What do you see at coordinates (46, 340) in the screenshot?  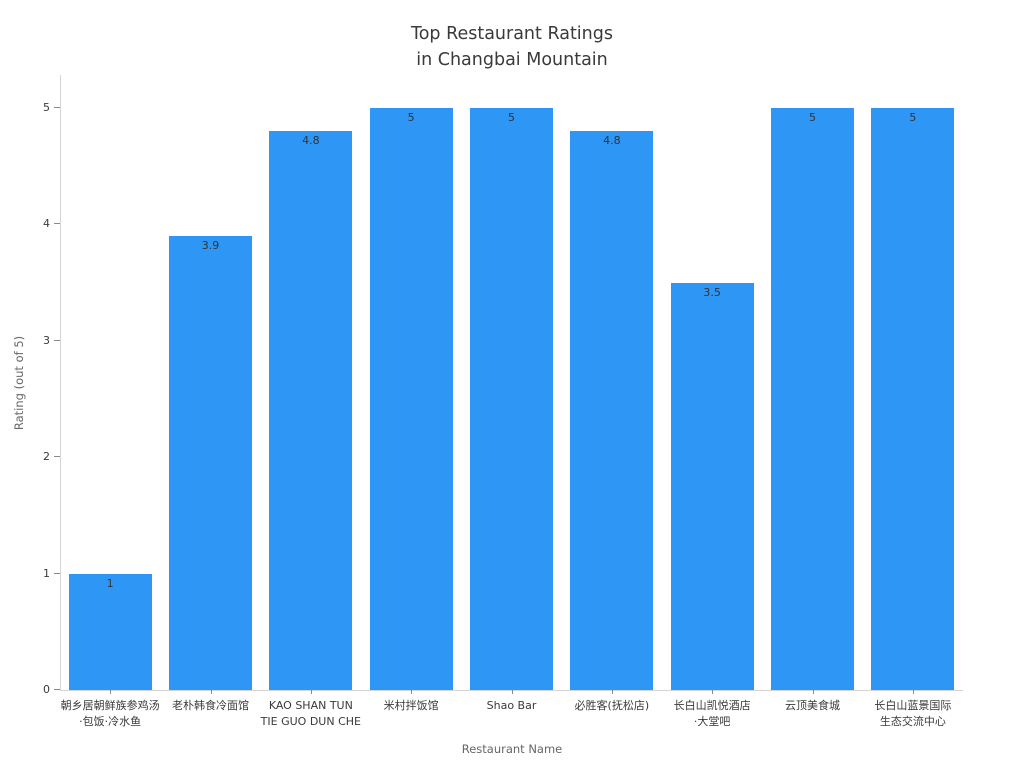 I see `y-tick-label: 3` at bounding box center [46, 340].